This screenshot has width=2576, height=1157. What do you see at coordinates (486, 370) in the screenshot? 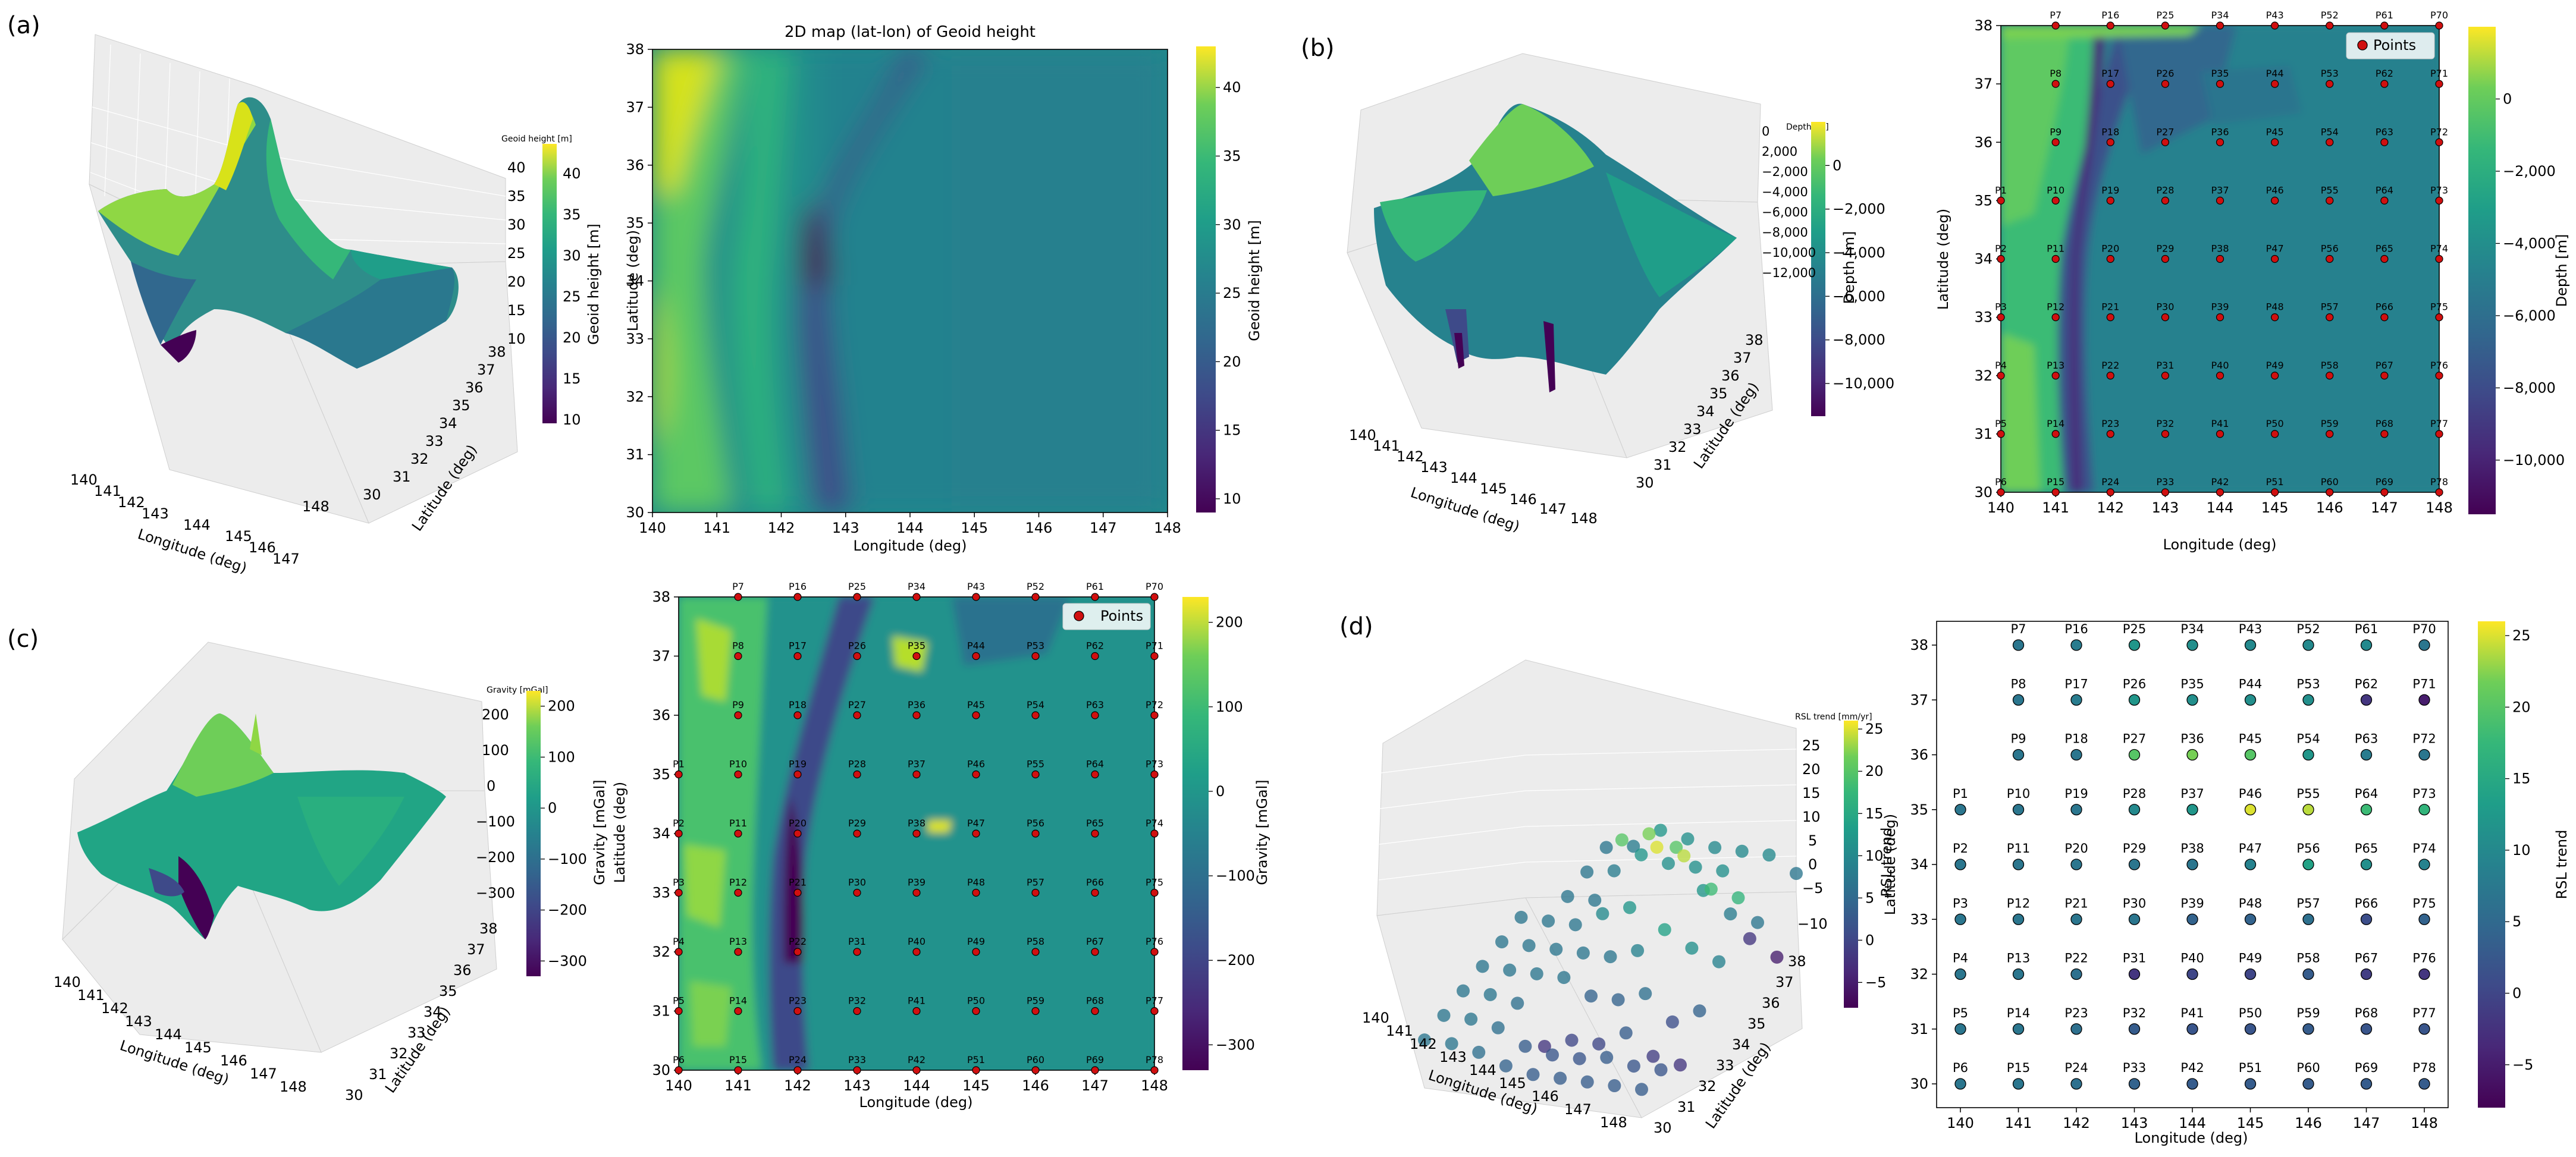
I see `tick-label: 37` at bounding box center [486, 370].